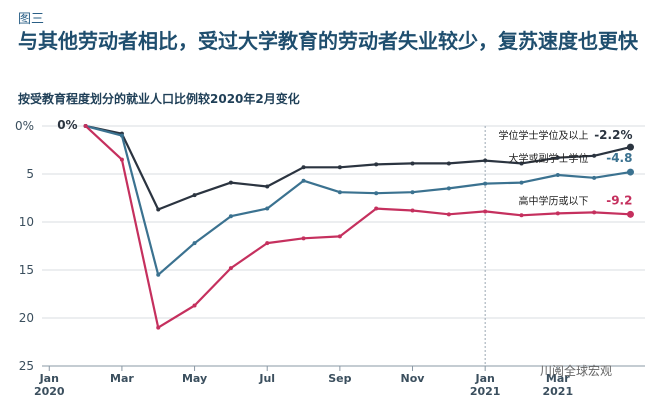  I want to click on series-end-value: -9.2, so click(619, 200).